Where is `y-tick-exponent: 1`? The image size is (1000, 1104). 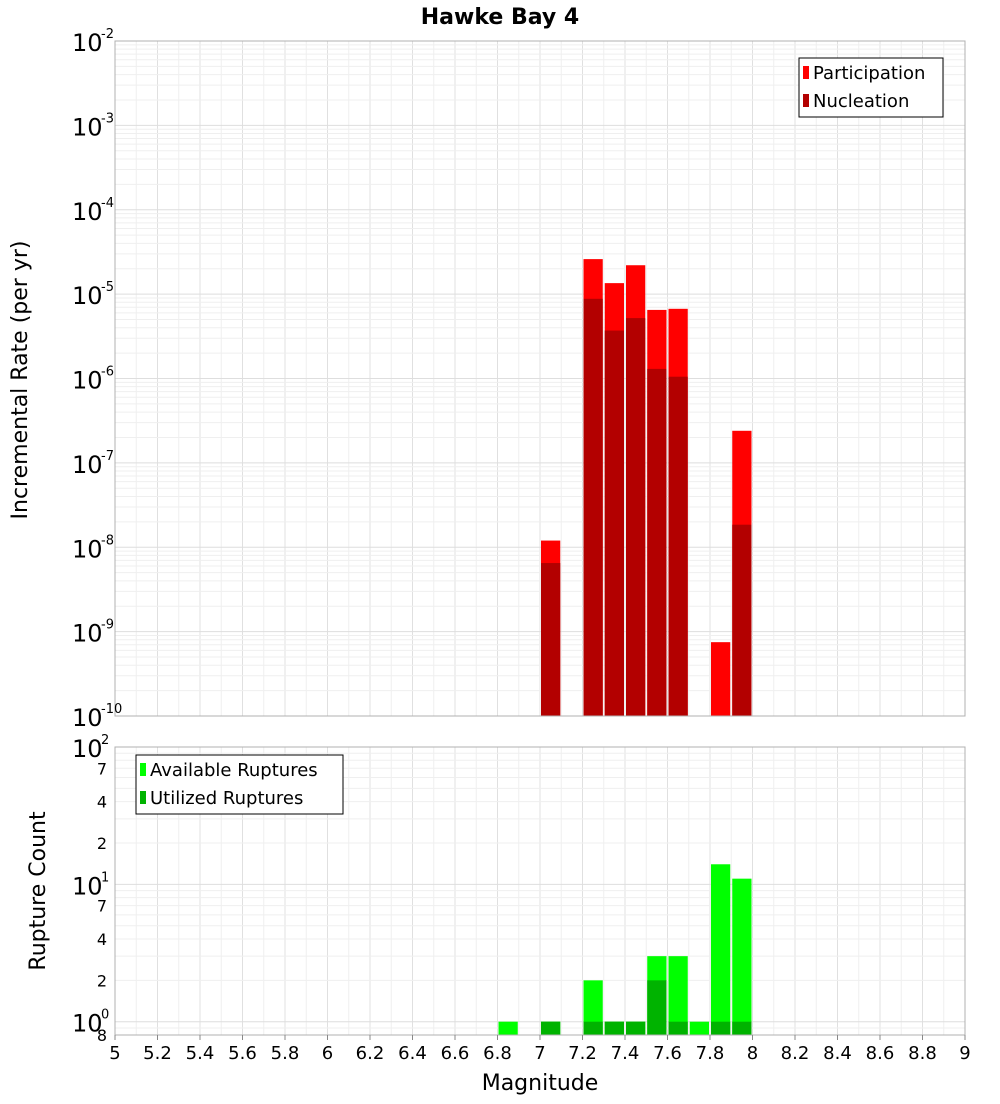
y-tick-exponent: 1 is located at coordinates (105, 877).